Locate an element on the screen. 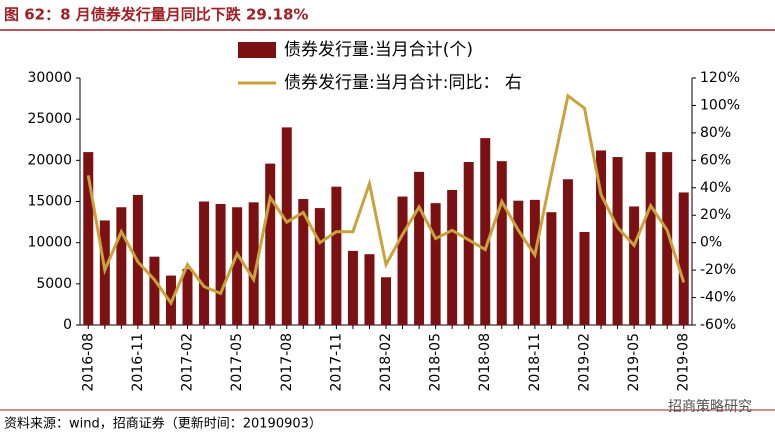 Image resolution: width=775 pixels, height=443 pixels. x-tick-label: 2018-02 is located at coordinates (386, 362).